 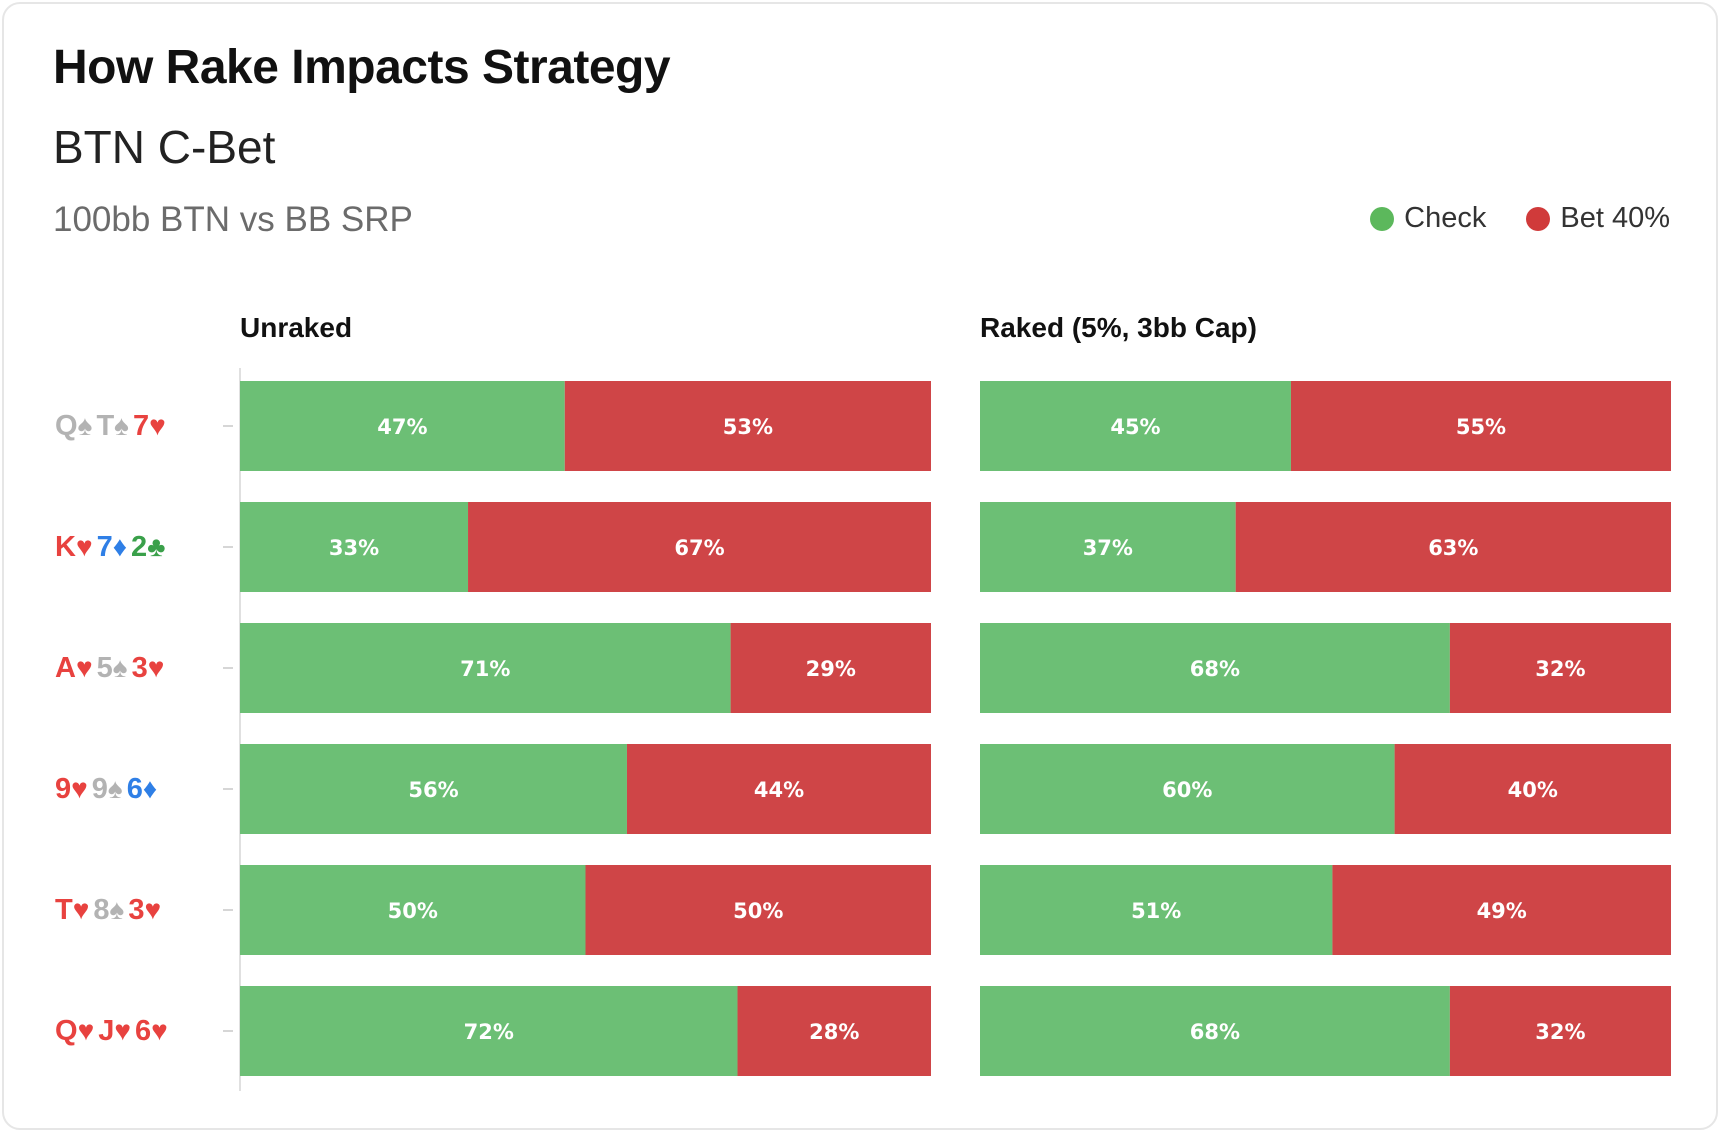 I want to click on chart-description: 100bb BTN vs BB SRP, so click(x=233, y=219).